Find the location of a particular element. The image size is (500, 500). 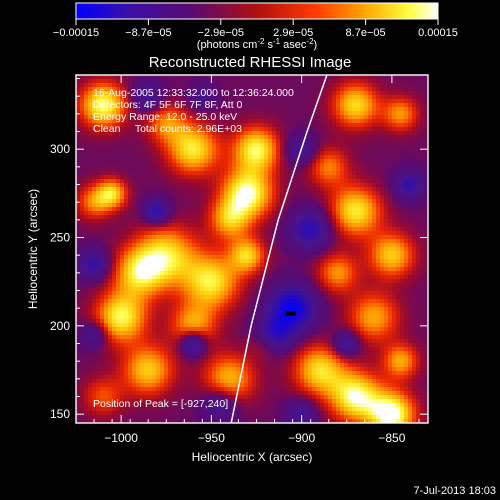

colorbar-tick-label: 8.7e−05 is located at coordinates (366, 33).